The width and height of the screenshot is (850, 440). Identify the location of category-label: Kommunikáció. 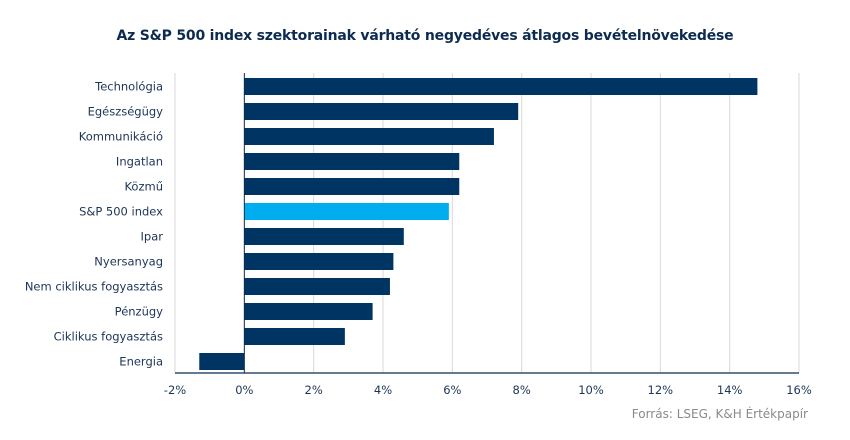
(121, 137).